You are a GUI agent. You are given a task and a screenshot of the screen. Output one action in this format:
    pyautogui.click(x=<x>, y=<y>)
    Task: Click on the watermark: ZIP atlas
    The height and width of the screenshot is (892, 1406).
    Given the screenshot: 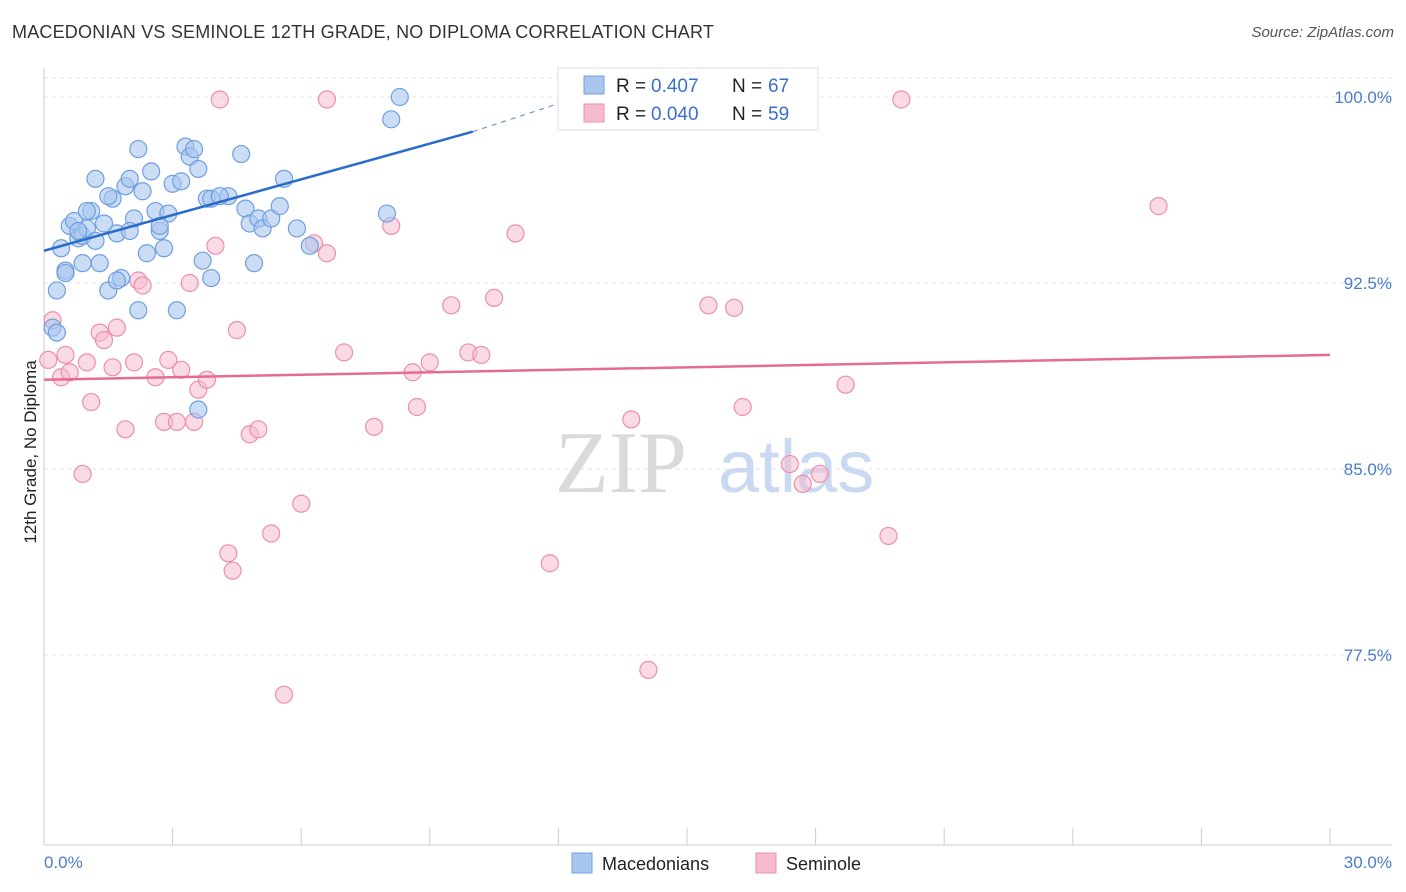 What is the action you would take?
    pyautogui.click(x=714, y=463)
    